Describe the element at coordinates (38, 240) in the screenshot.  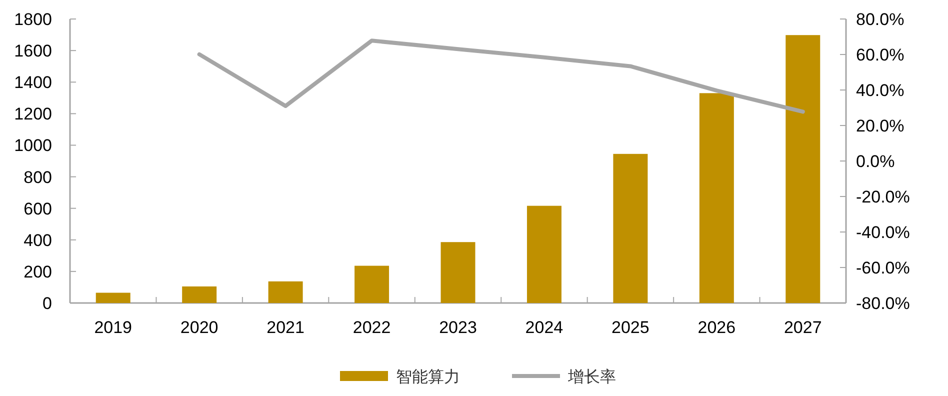
I see `y-tick-label: 400` at that location.